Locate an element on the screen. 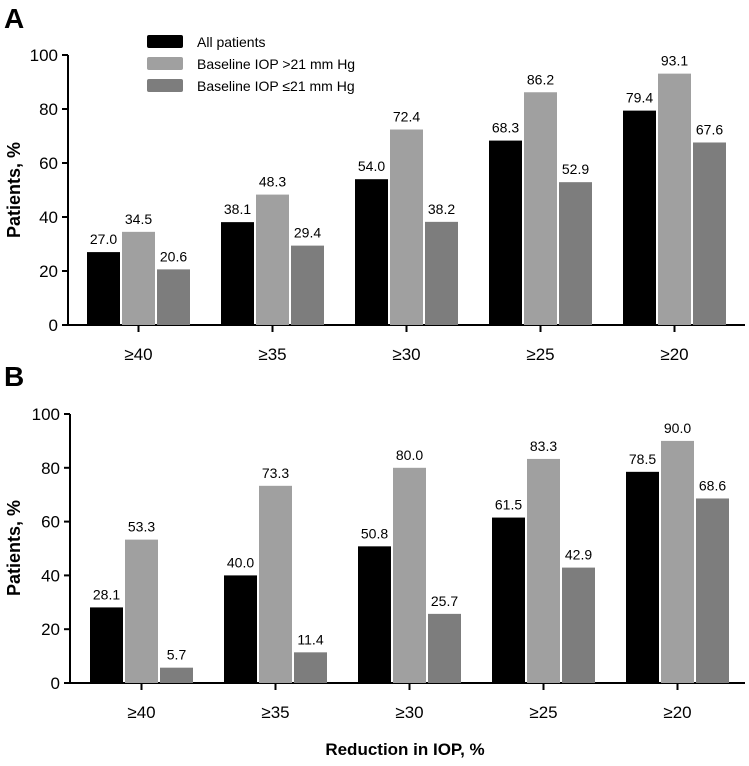 The height and width of the screenshot is (766, 749). data-label: 53.3 is located at coordinates (141, 527).